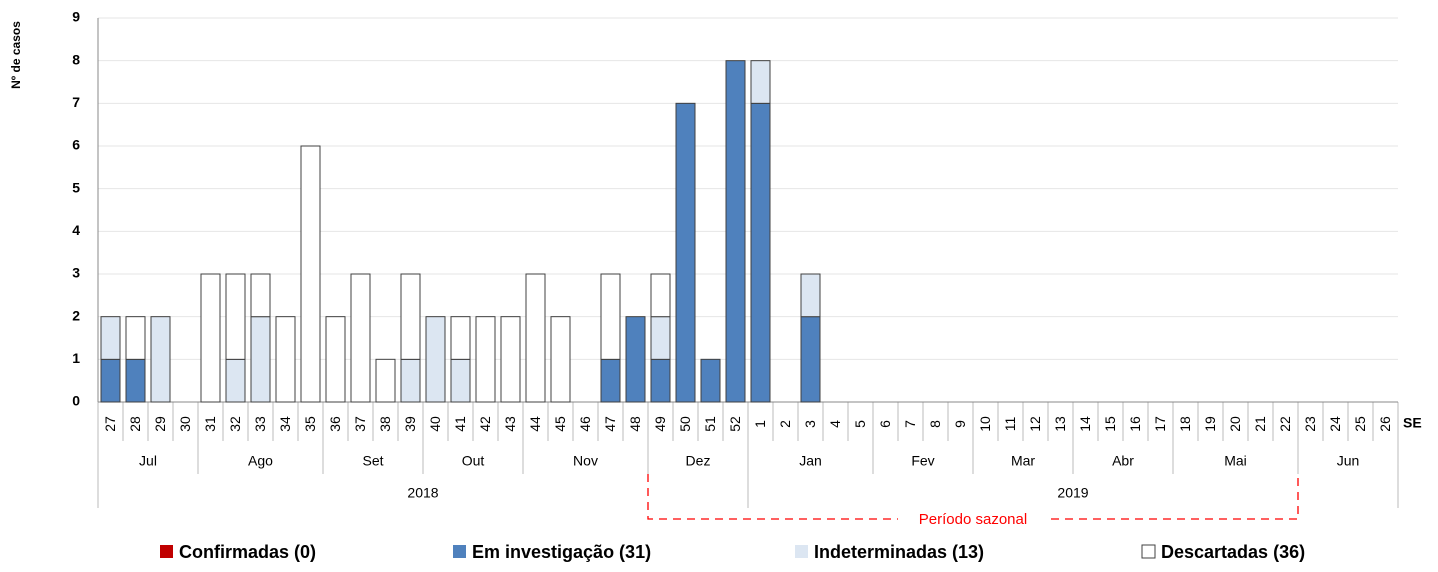  I want to click on x-tick-label: 41, so click(460, 424).